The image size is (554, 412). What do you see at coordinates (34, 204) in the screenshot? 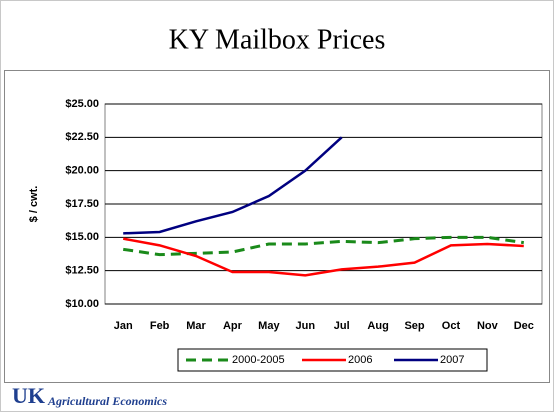
I see `y-axis-label: $ / cwt.` at bounding box center [34, 204].